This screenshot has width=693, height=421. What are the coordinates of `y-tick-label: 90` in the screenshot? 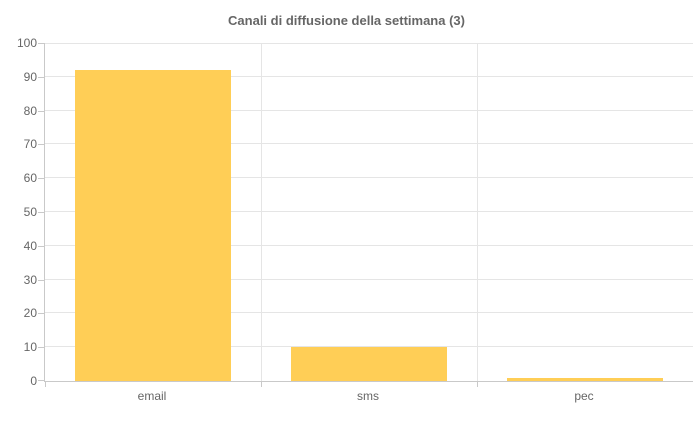 It's located at (30, 77).